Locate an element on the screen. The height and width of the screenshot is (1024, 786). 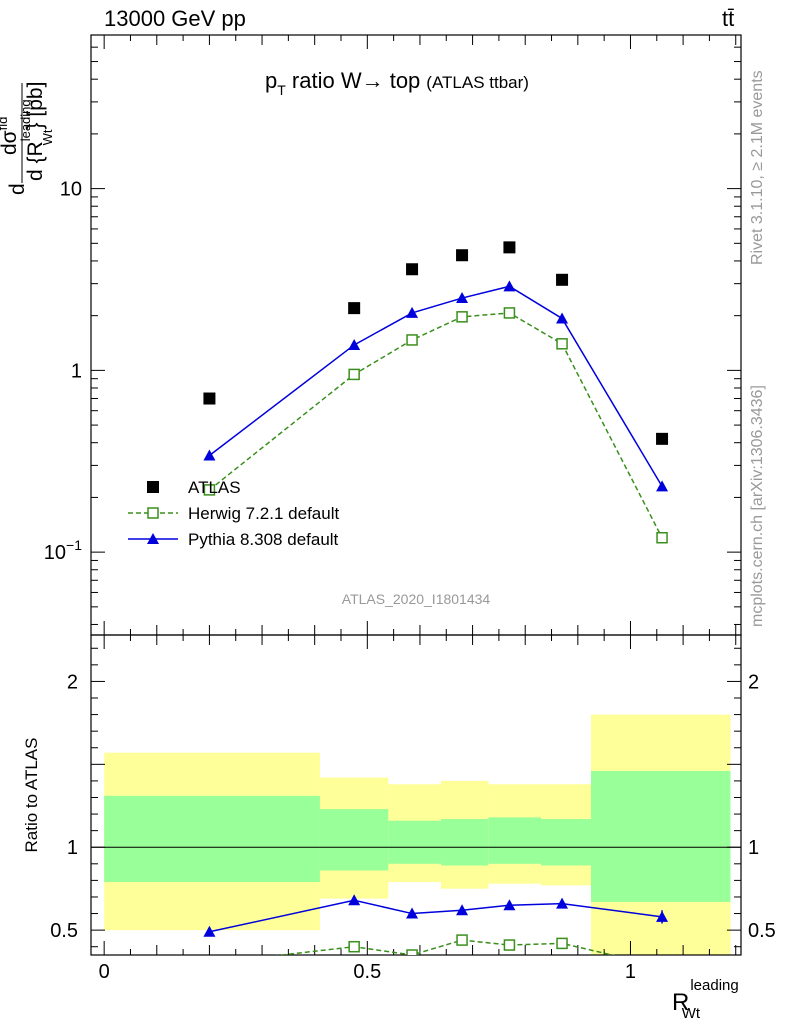
analysis-id: ATLAS_2020_I1801434 is located at coordinates (416, 599).